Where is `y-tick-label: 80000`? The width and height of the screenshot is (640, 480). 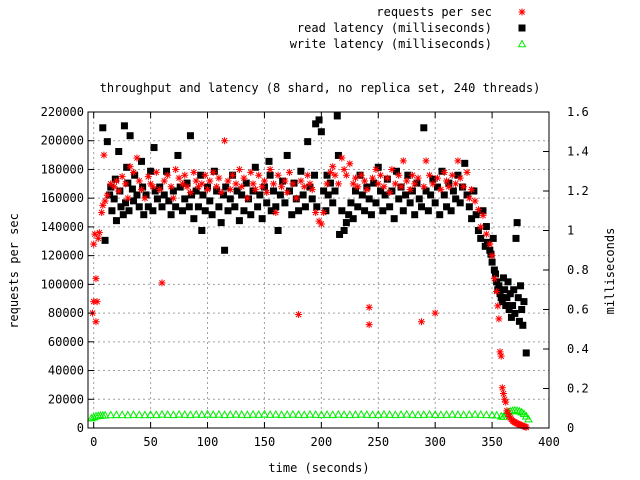 y-tick-label: 80000 is located at coordinates (66, 313).